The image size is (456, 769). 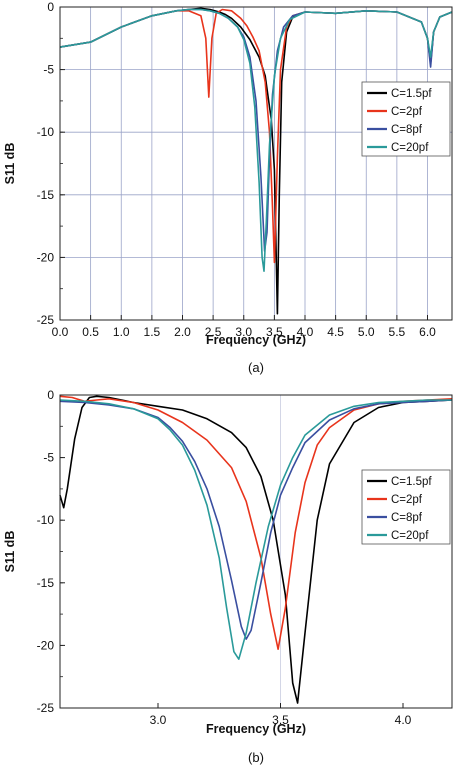 What do you see at coordinates (182, 332) in the screenshot?
I see `x-tick-label: 2.0` at bounding box center [182, 332].